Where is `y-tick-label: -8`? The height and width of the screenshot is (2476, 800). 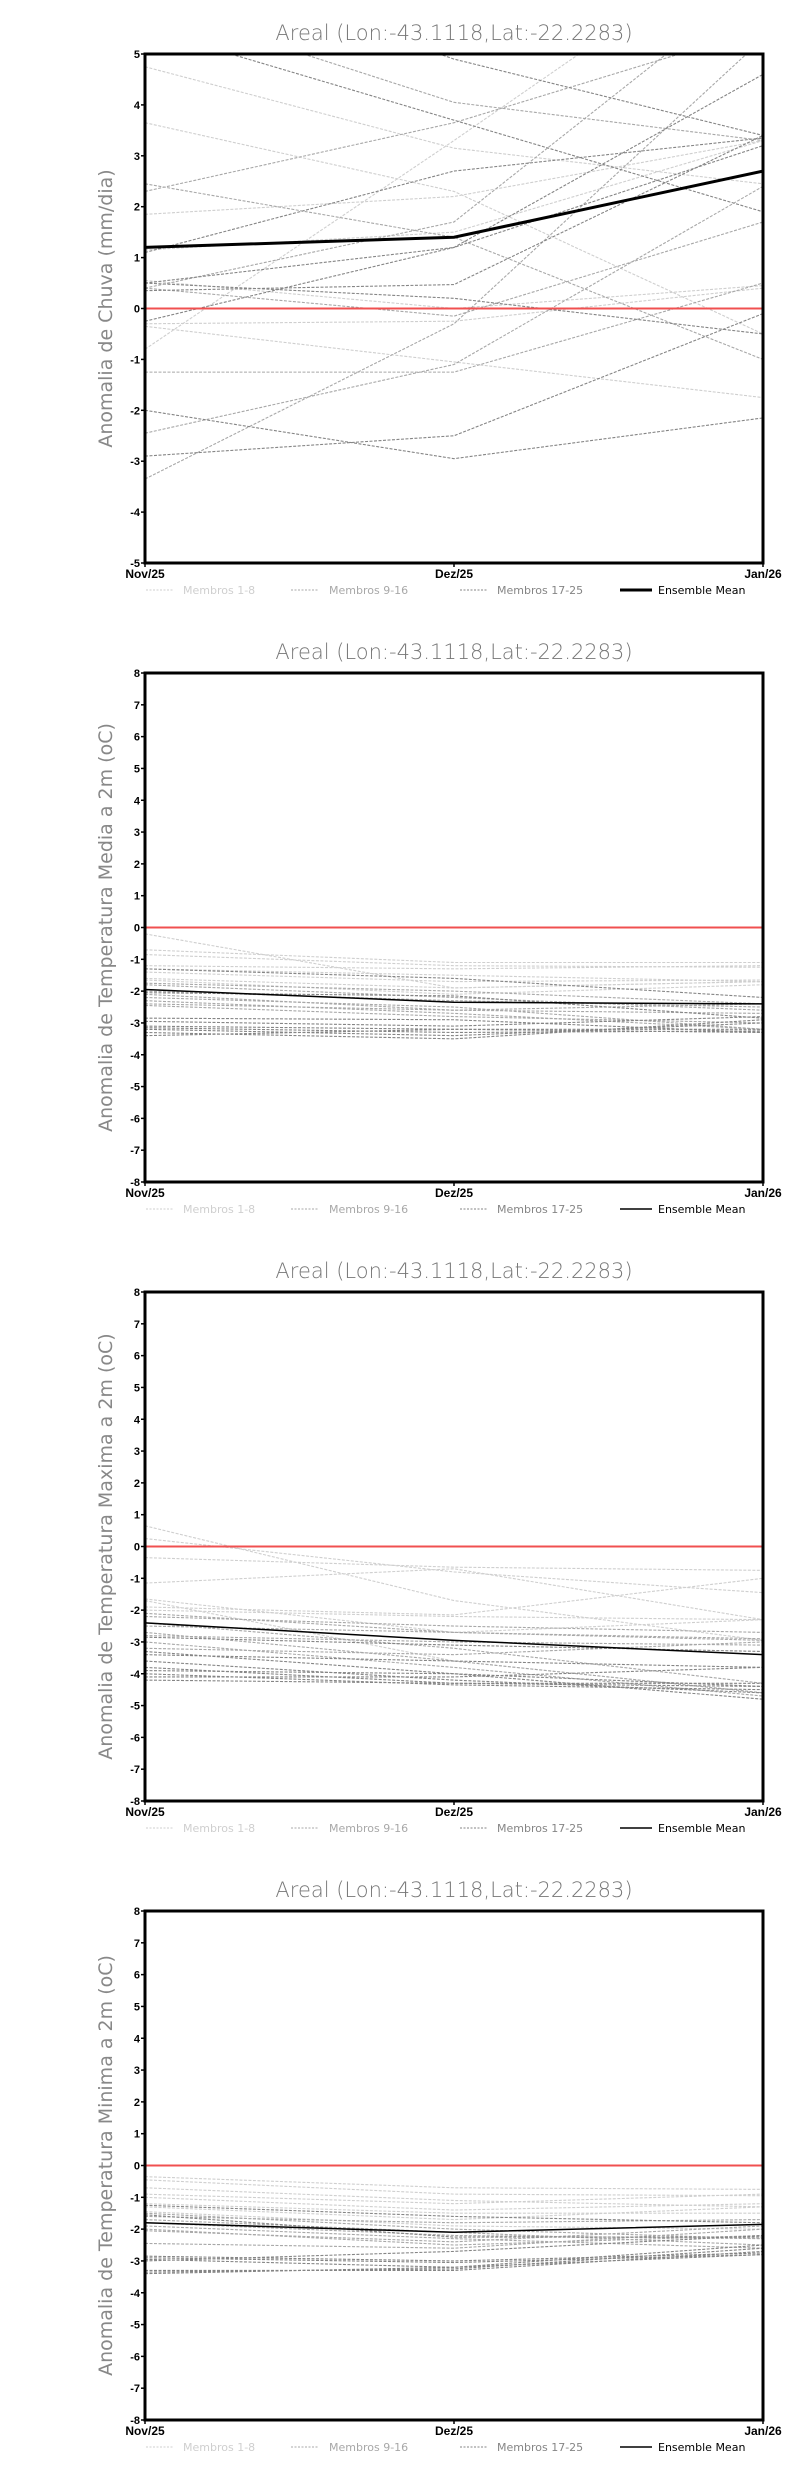
y-tick-label: -8 is located at coordinates (135, 2421).